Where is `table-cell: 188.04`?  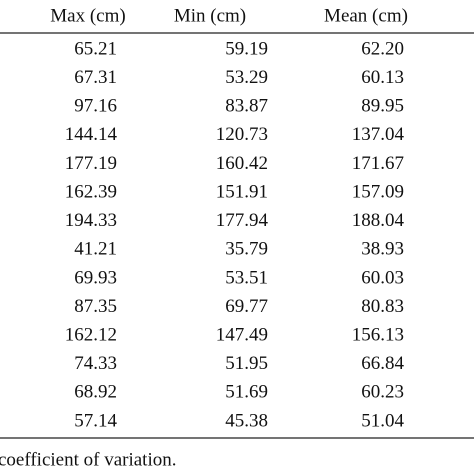
table-cell: 188.04 is located at coordinates (378, 220).